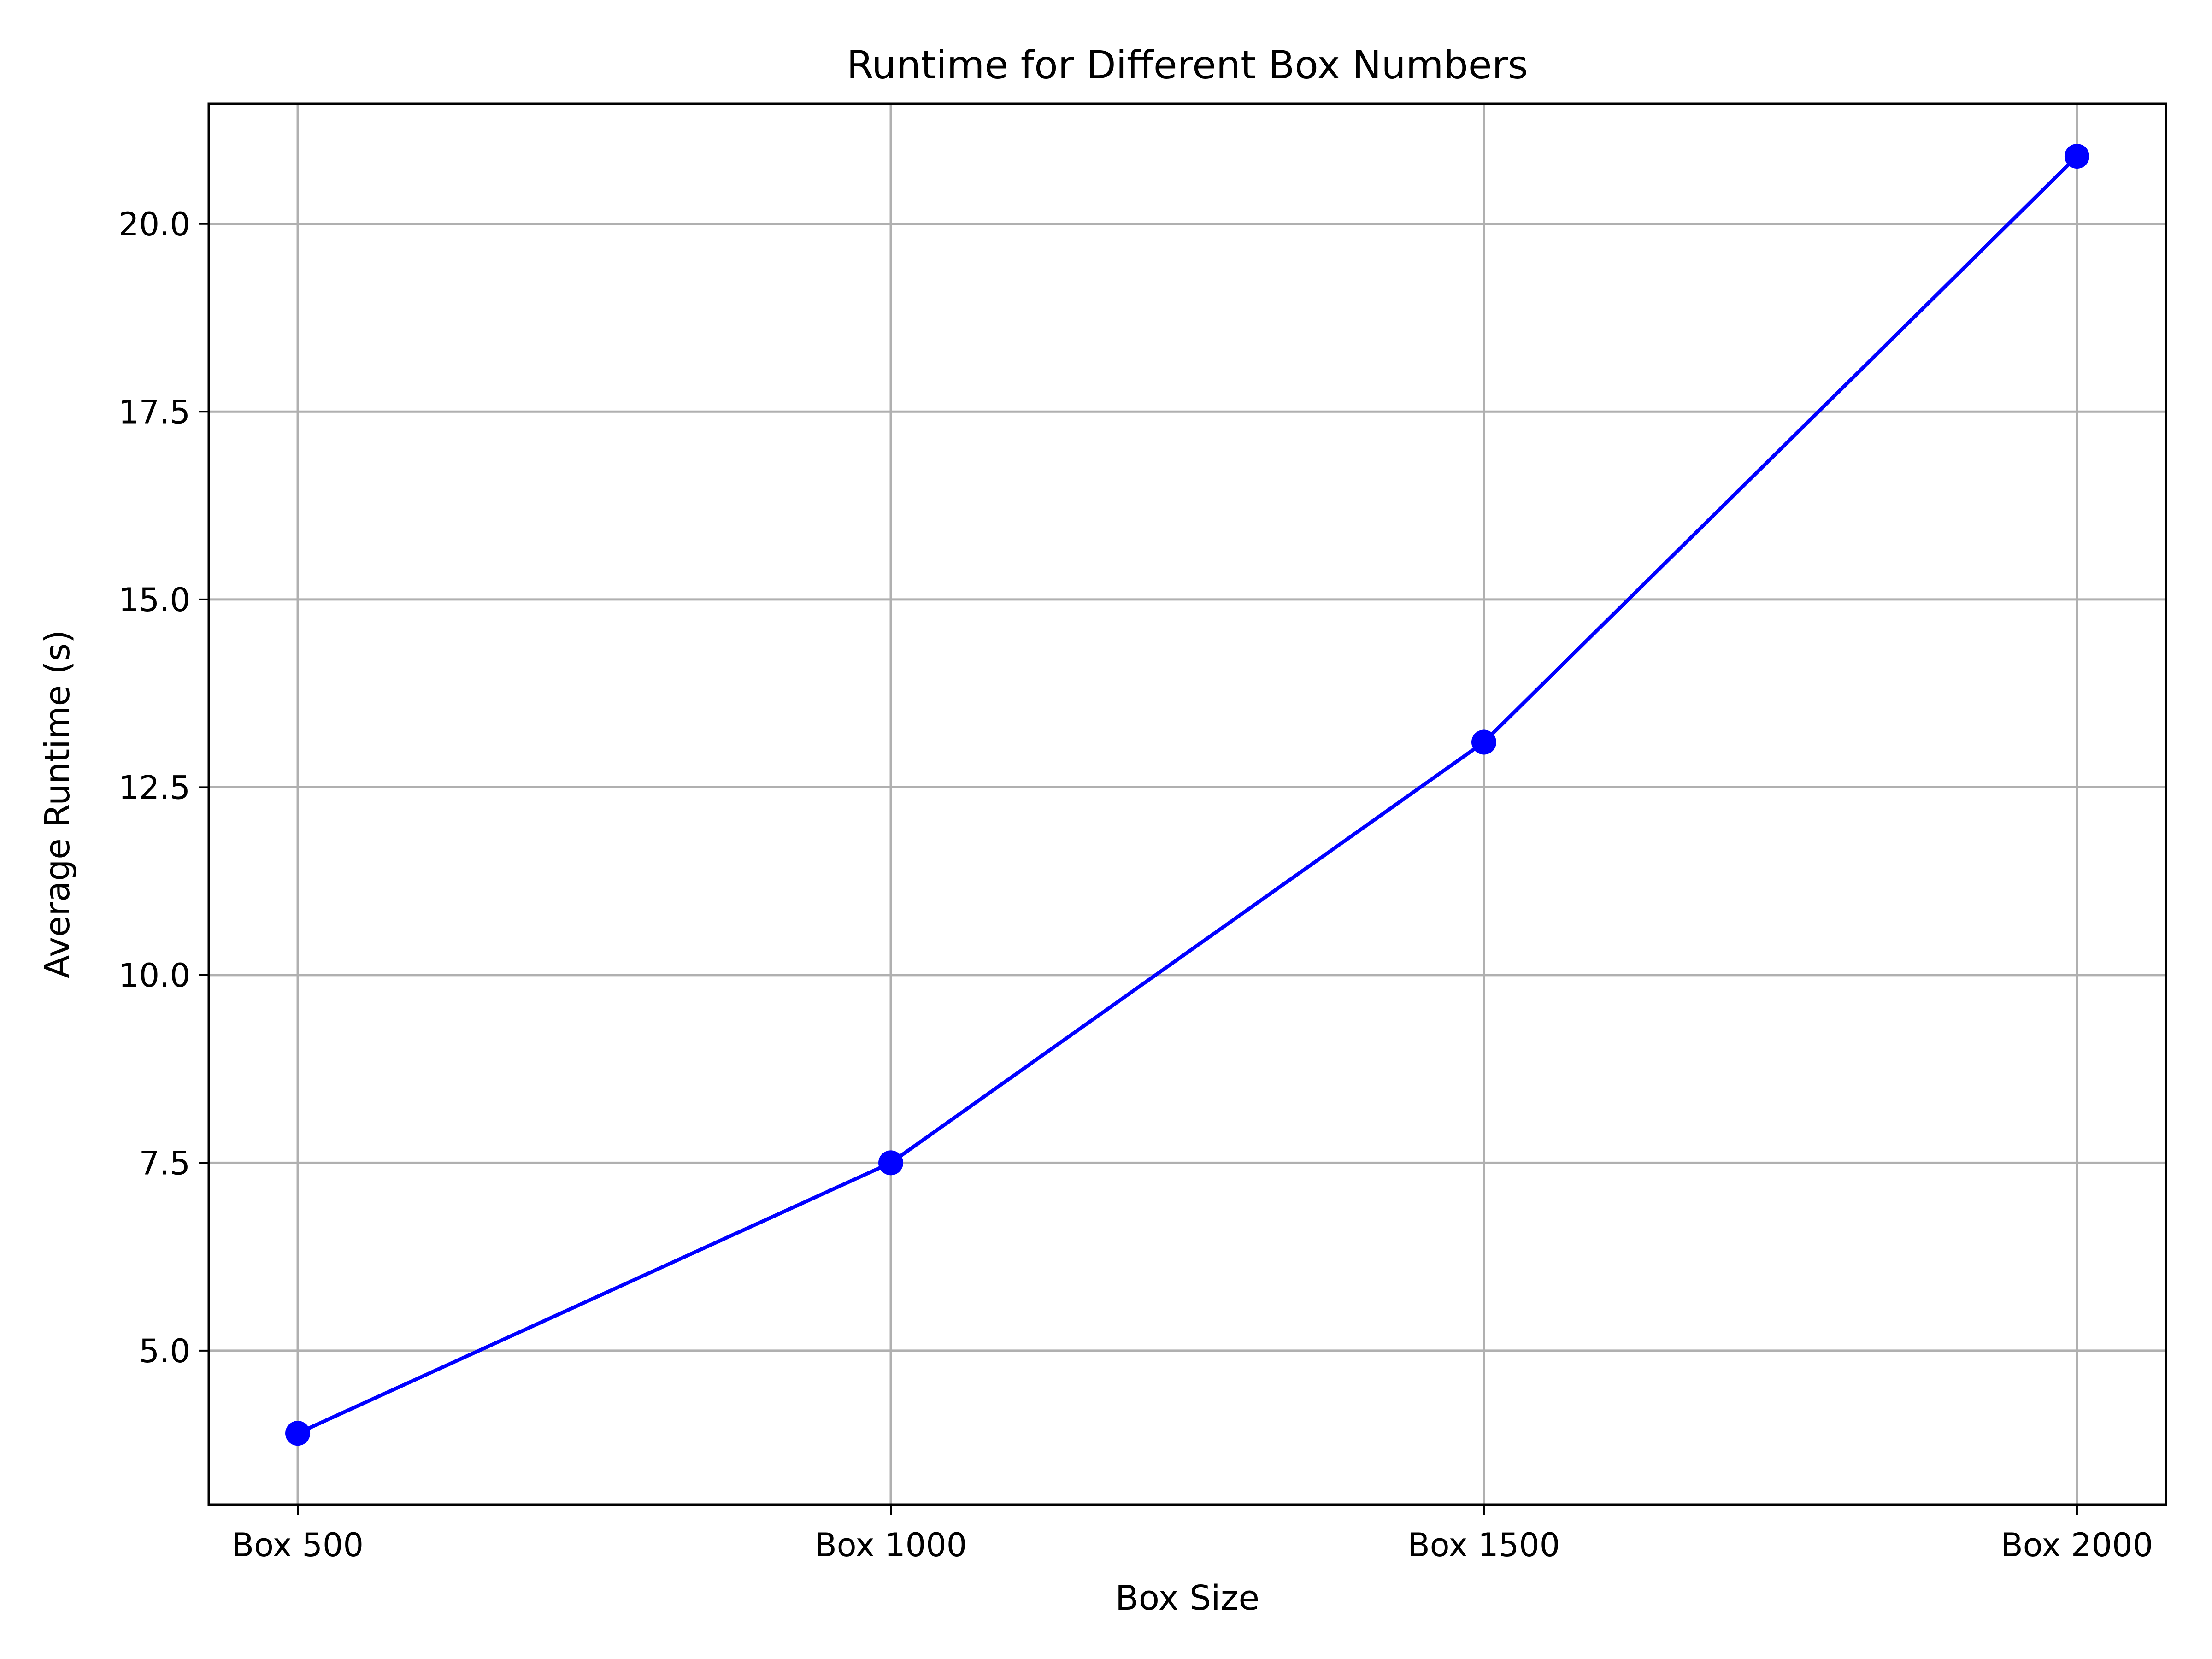  Describe the element at coordinates (164, 1163) in the screenshot. I see `y-tick-label: 7.5` at that location.